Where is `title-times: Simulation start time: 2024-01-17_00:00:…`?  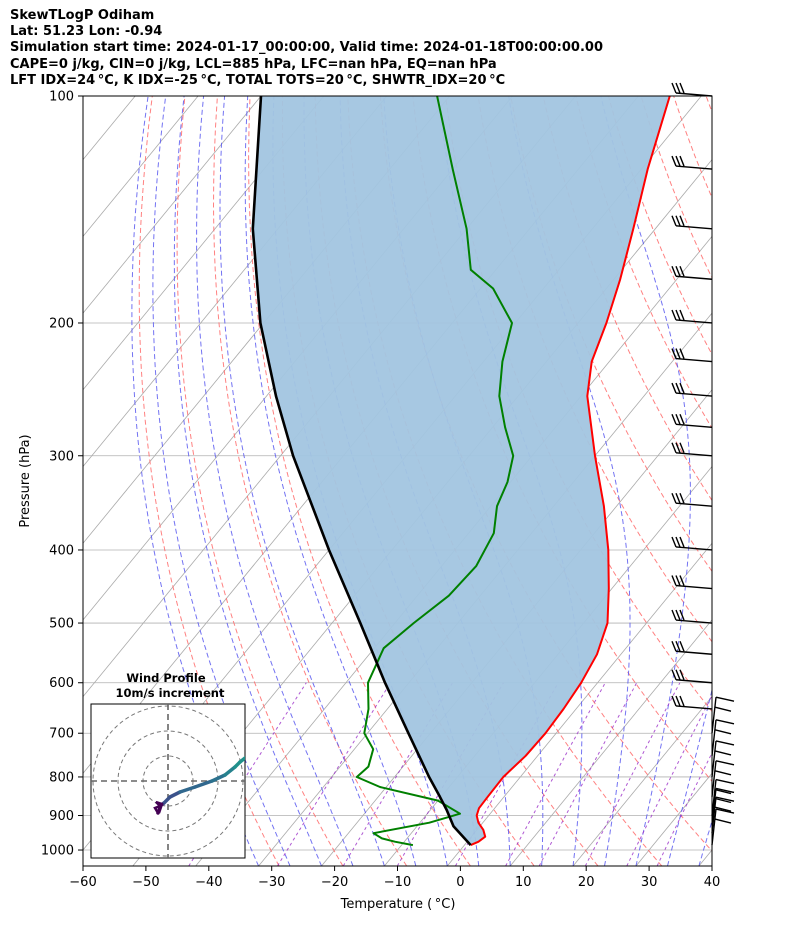
title-times: Simulation start time: 2024-01-17_00:00:… is located at coordinates (306, 48).